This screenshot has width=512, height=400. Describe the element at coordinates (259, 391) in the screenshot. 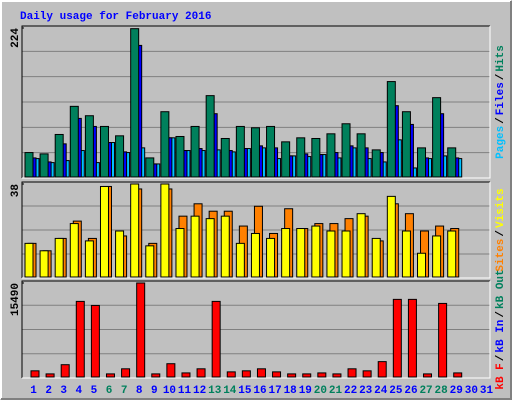

I see `x-tick-label: 16` at that location.